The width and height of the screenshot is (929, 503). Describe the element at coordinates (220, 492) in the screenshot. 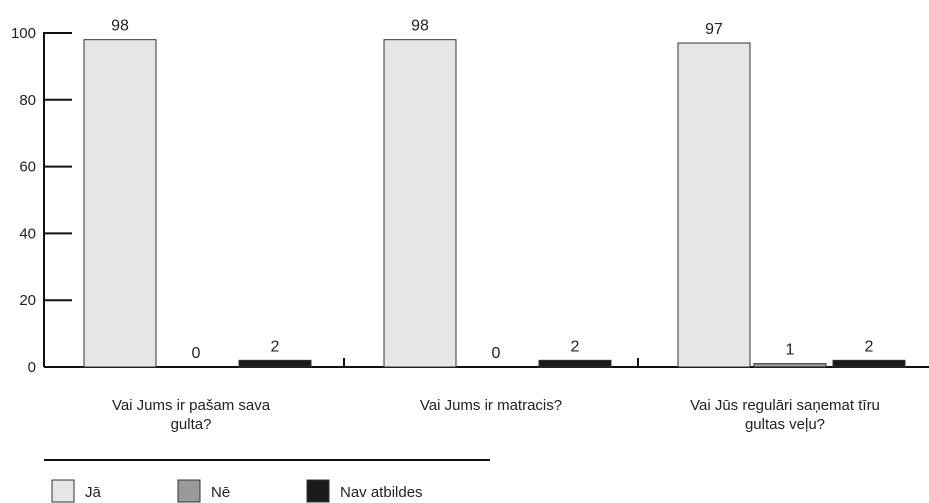

I see `legend-label: Nē` at that location.